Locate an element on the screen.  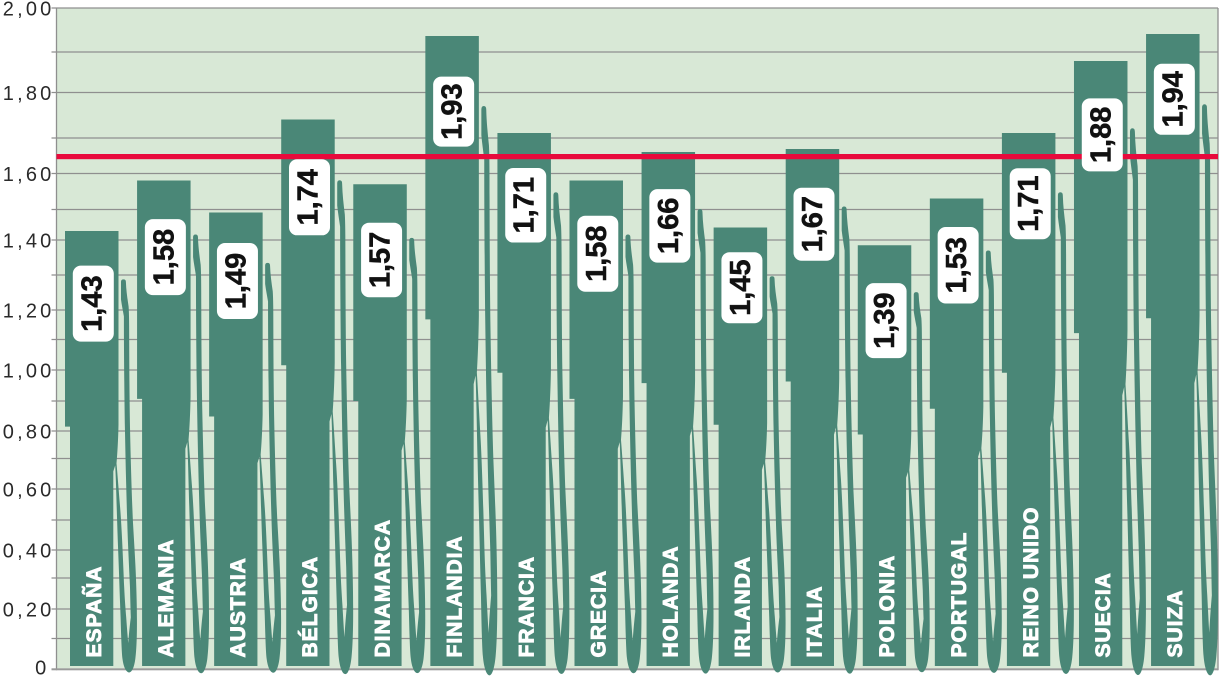
svg-text: HOLANDA is located at coordinates (671, 602).